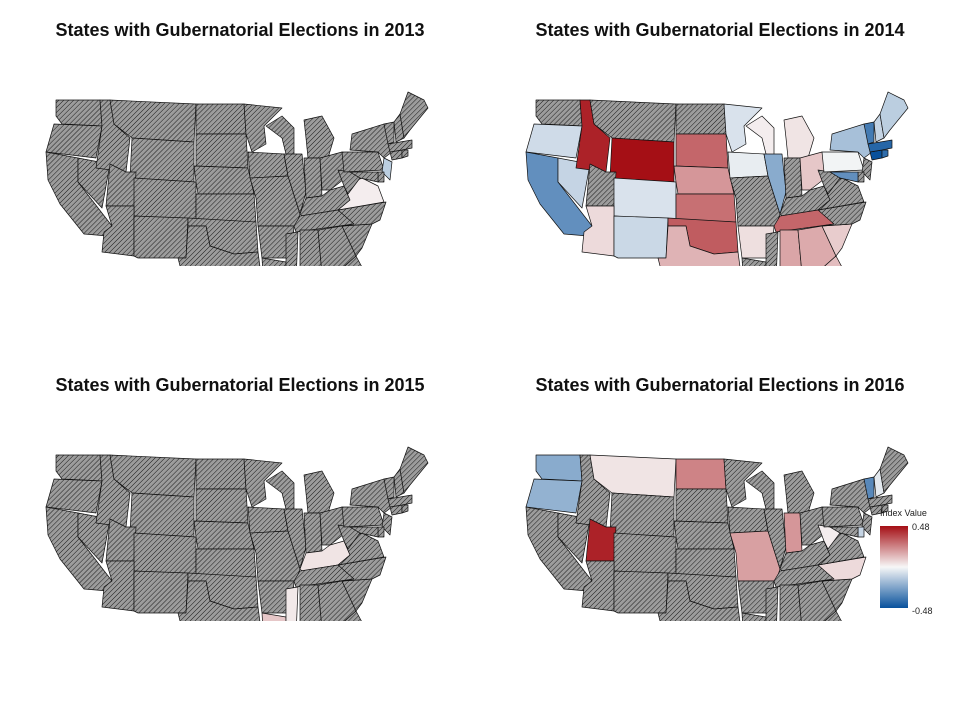 This screenshot has width=960, height=720. Describe the element at coordinates (559, 113) in the screenshot. I see `state-wa` at that location.